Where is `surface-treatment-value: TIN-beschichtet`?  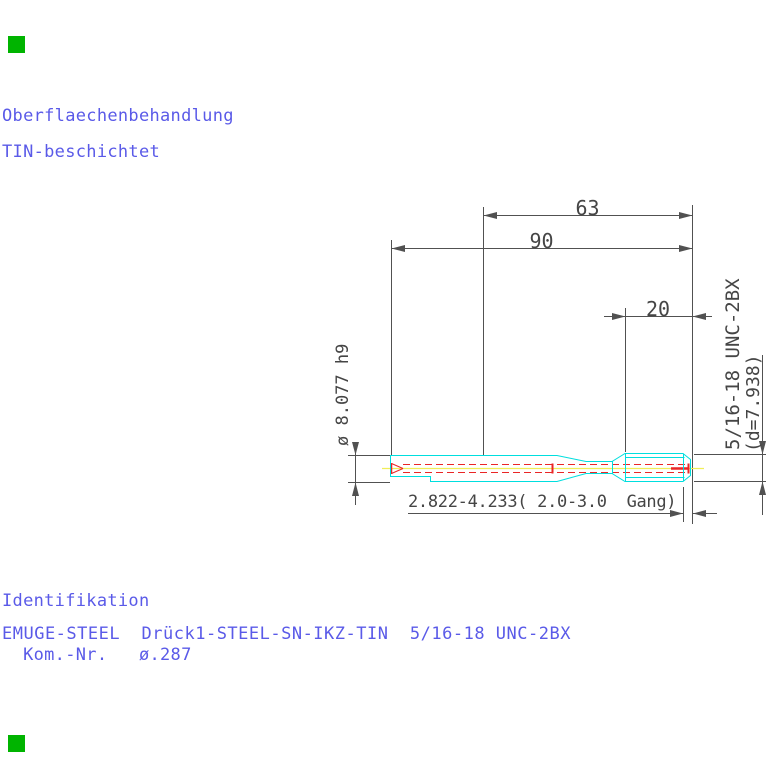 surface-treatment-value: TIN-beschichtet is located at coordinates (81, 152).